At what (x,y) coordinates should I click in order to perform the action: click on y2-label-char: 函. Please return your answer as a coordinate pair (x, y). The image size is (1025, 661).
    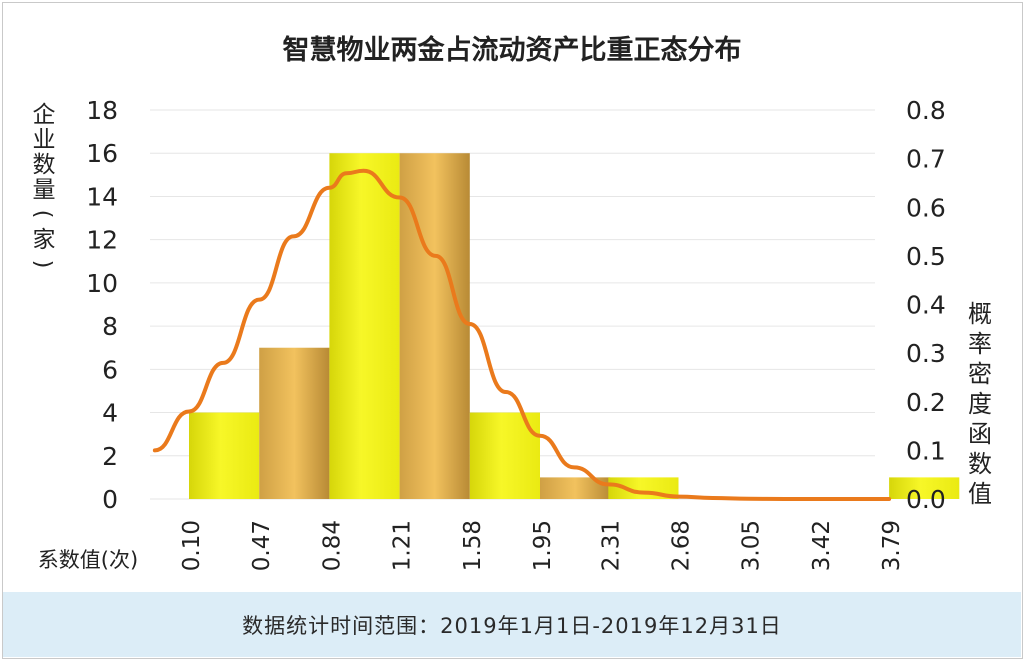
    Looking at the image, I should click on (980, 434).